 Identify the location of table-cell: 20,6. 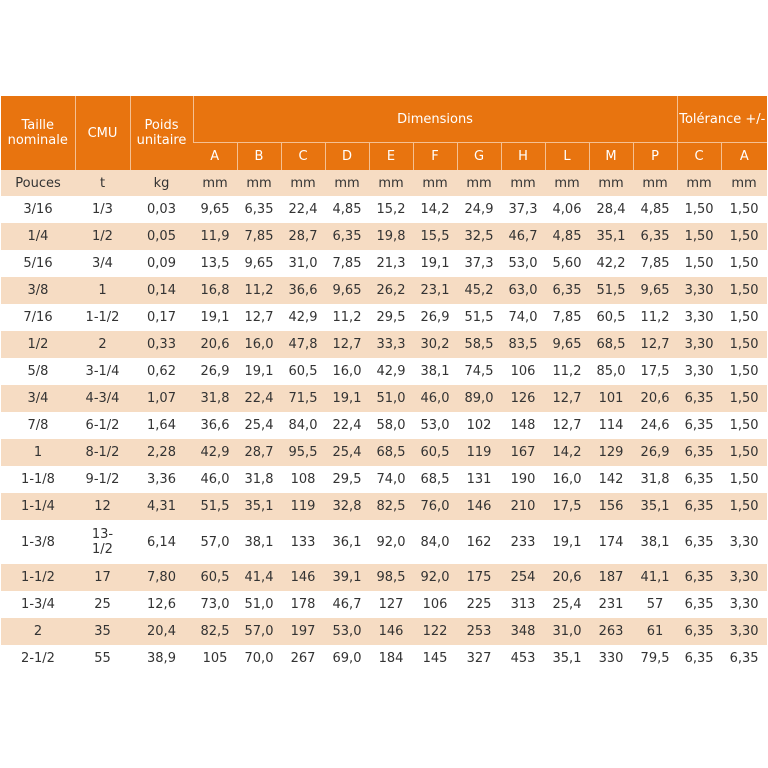
(567, 577).